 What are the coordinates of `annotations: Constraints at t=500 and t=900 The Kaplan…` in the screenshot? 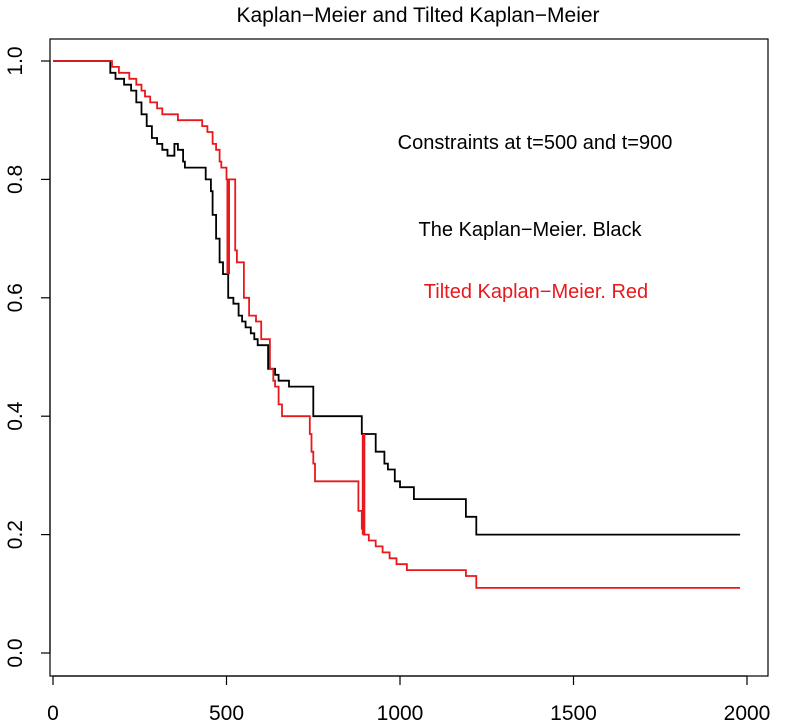 It's located at (535, 217).